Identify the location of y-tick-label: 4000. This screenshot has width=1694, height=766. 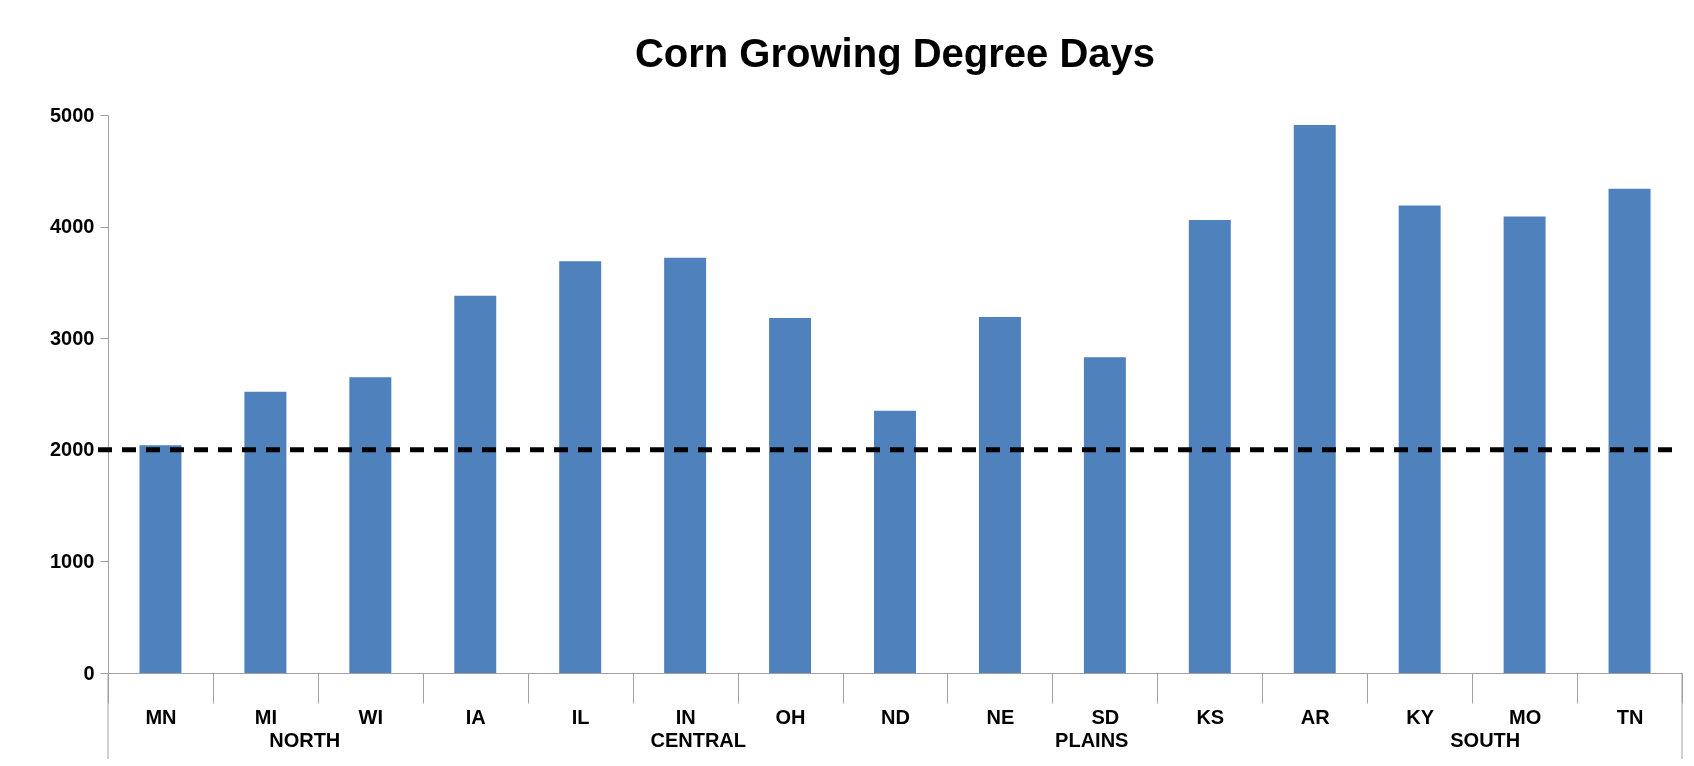
(72, 226).